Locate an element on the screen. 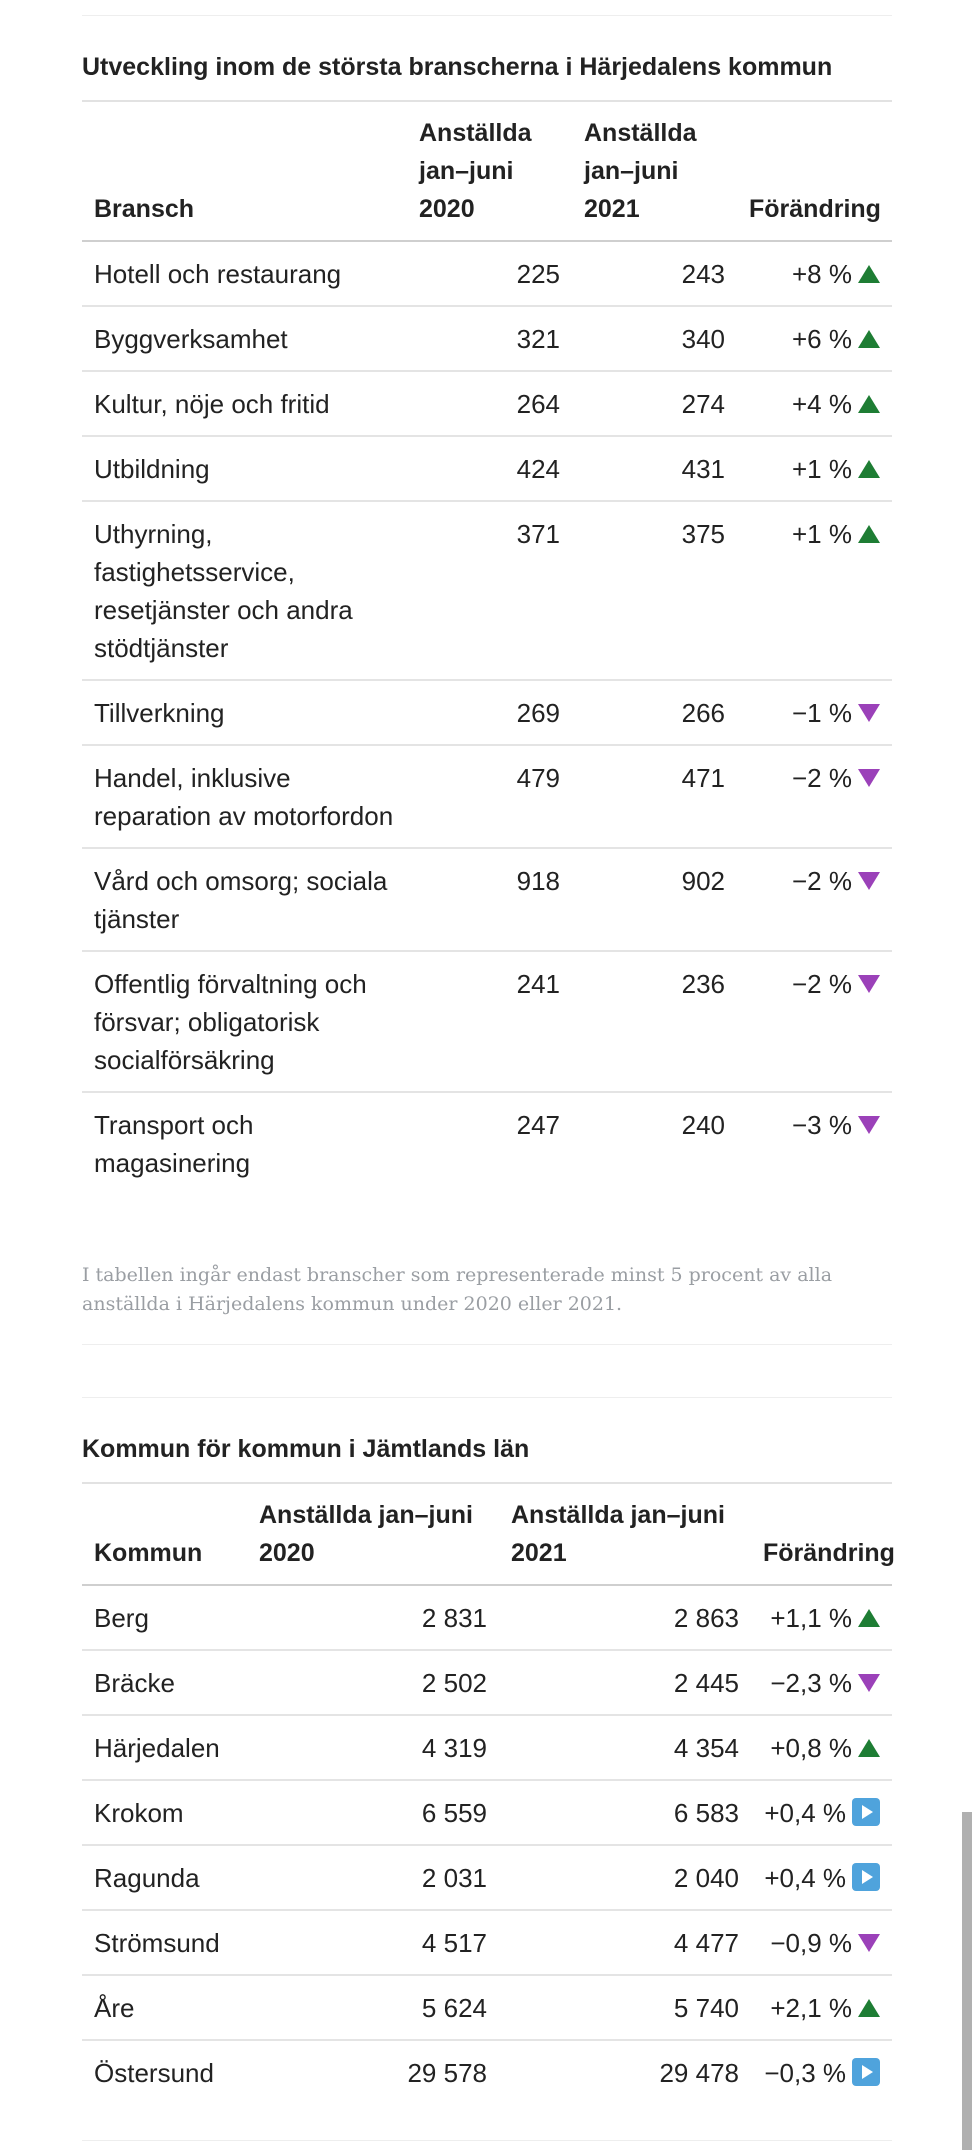 Image resolution: width=972 pixels, height=2150 pixels. table-row: Tillverkning 269 266 −1 % is located at coordinates (487, 713).